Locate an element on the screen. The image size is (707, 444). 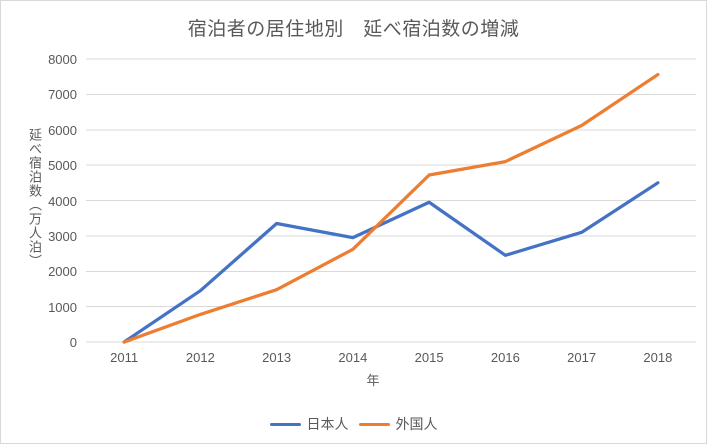
y-tick-label: 5000 is located at coordinates (62, 166).